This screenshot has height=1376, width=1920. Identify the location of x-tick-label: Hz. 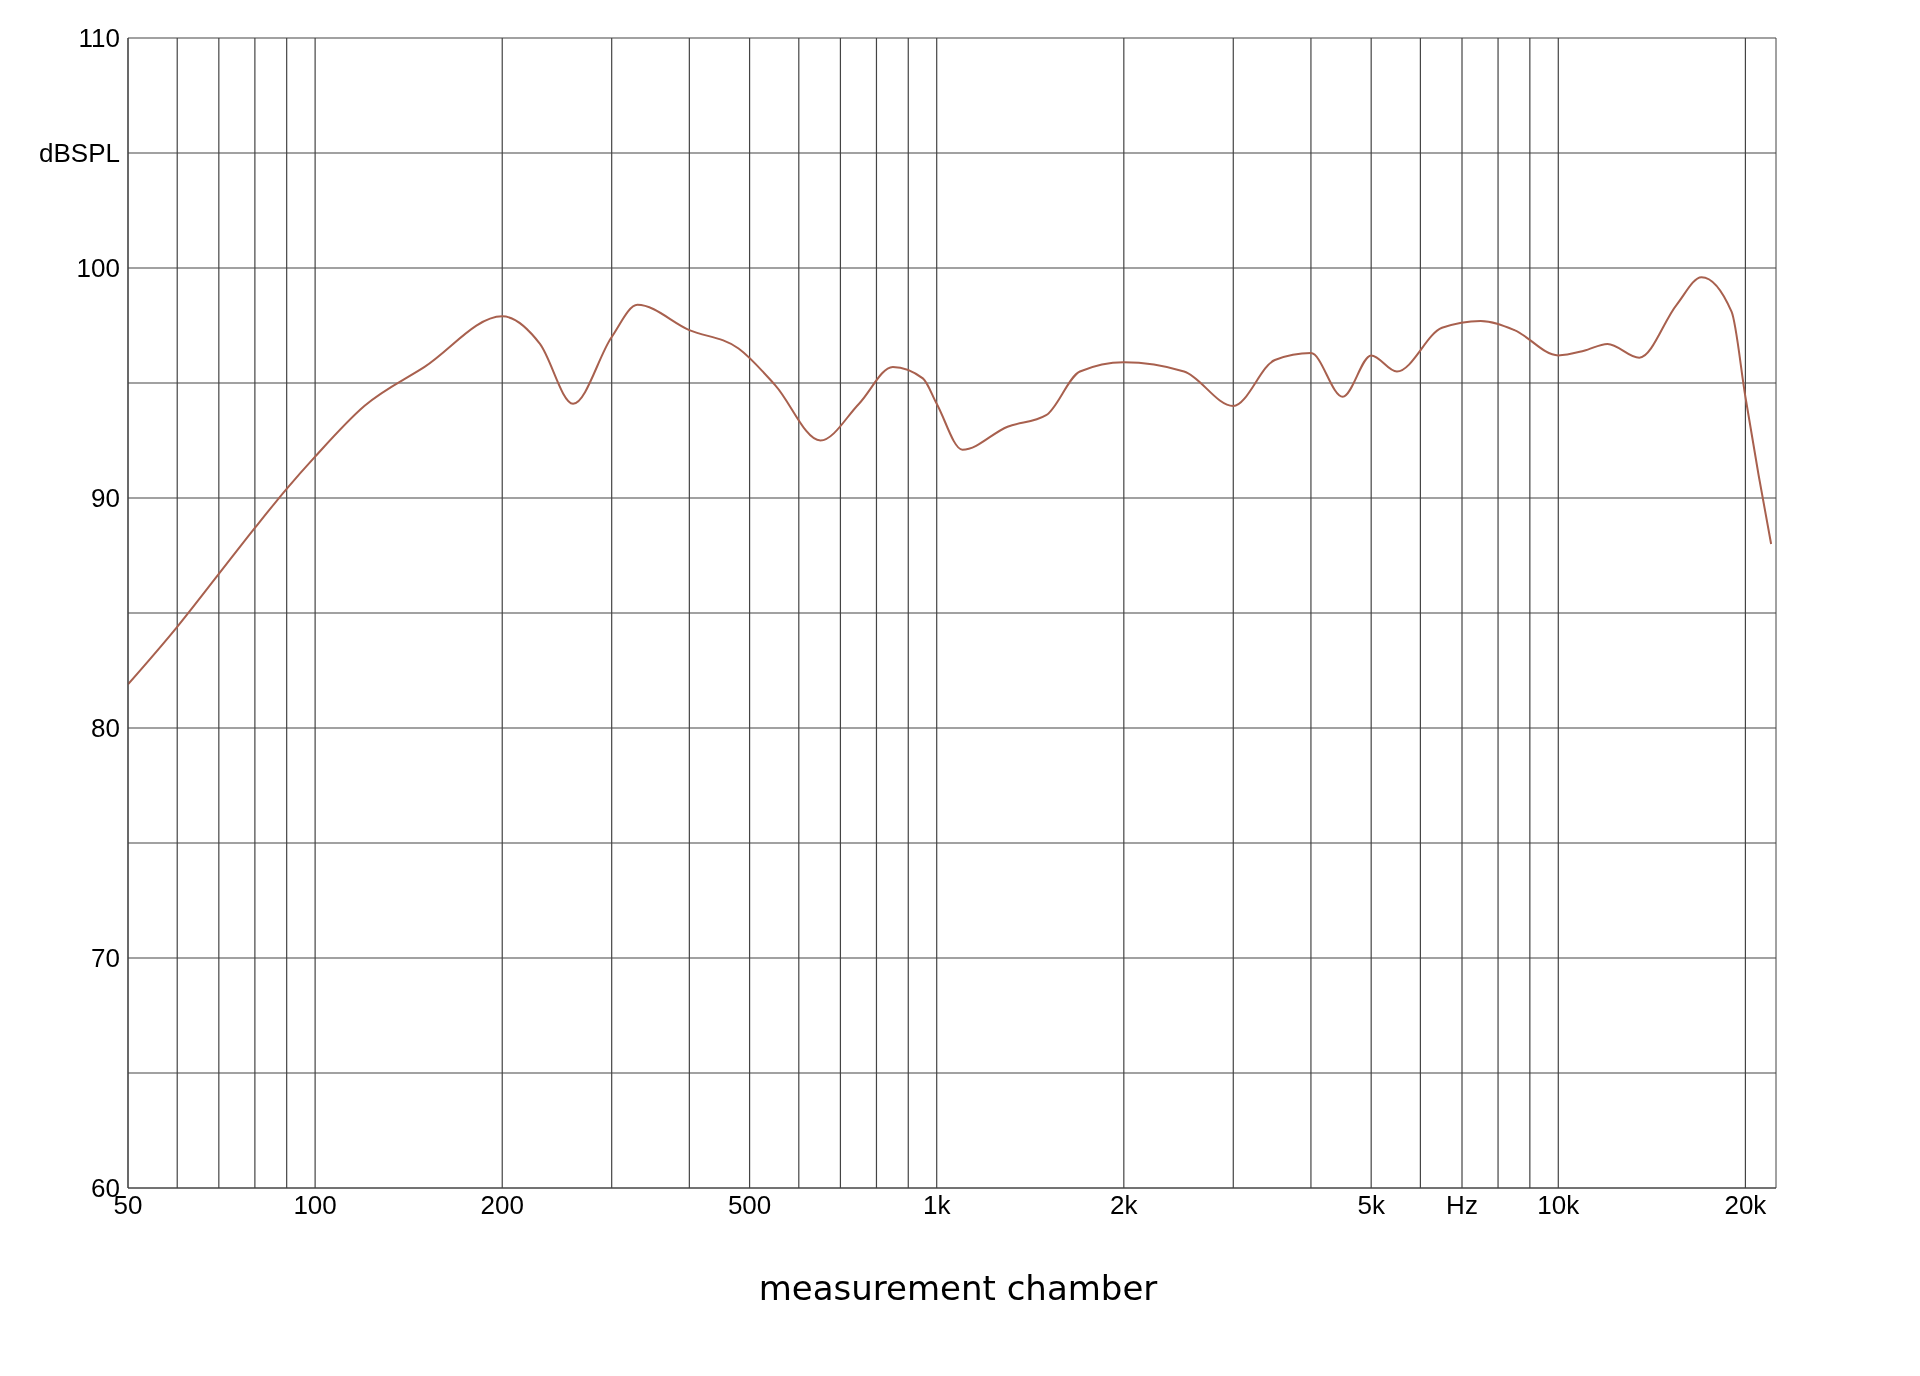
(1462, 1205).